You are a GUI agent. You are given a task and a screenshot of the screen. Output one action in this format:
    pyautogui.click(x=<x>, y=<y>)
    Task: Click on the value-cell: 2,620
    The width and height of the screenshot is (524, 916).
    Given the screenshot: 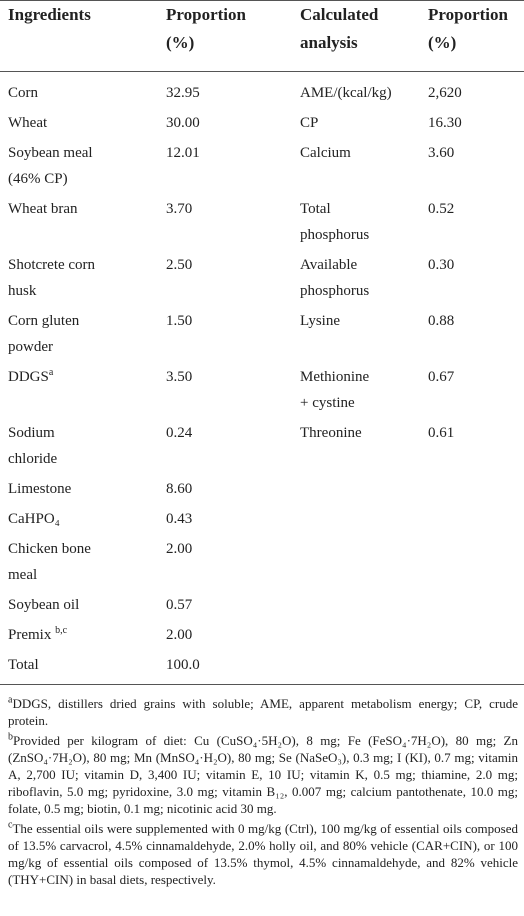 What is the action you would take?
    pyautogui.click(x=445, y=93)
    